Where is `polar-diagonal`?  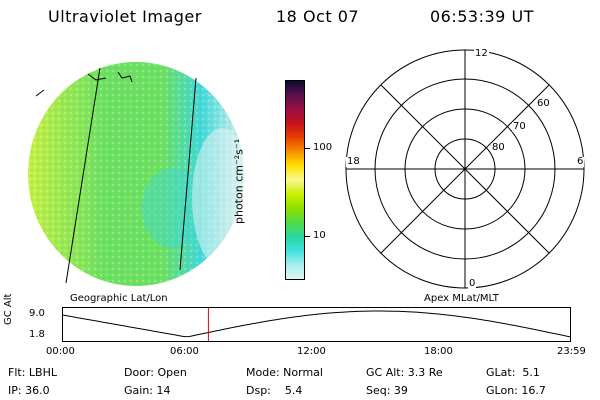
polar-diagonal is located at coordinates (465, 169).